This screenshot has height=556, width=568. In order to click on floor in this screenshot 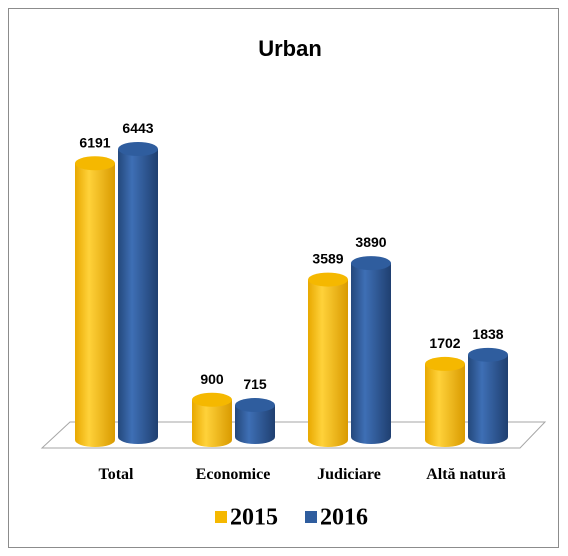, I will do `click(293, 435)`.